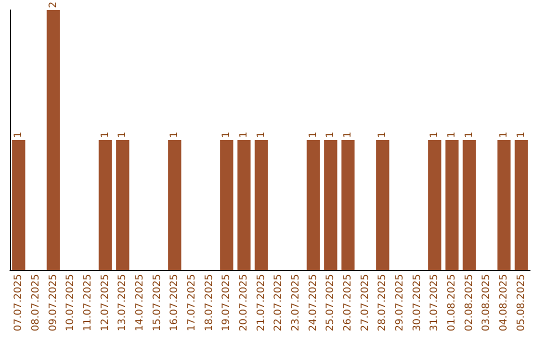 The height and width of the screenshot is (340, 540). What do you see at coordinates (365, 303) in the screenshot?
I see `x-tick-label: 27.07.2025` at bounding box center [365, 303].